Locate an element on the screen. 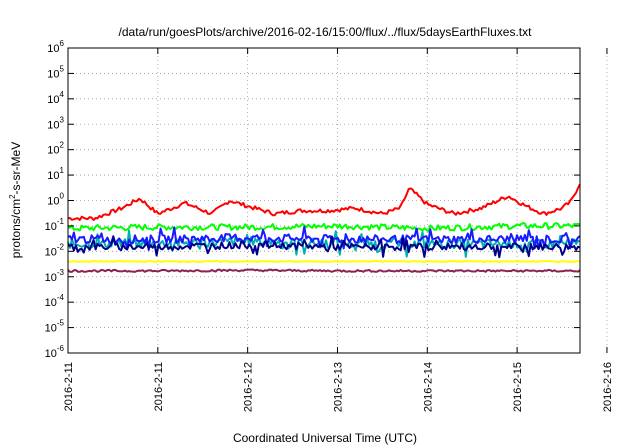  x-tick-label: 2016-2-16 is located at coordinates (608, 387).